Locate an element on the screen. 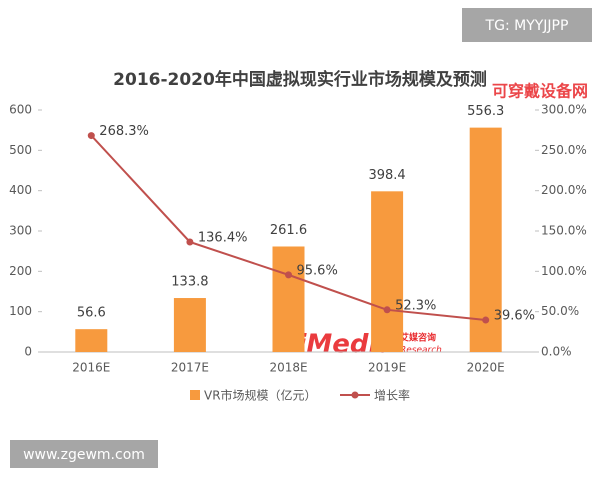 The height and width of the screenshot is (480, 600). chart-title: 2016-2020年中国虚拟现实行业市场规模及预测 is located at coordinates (300, 79).